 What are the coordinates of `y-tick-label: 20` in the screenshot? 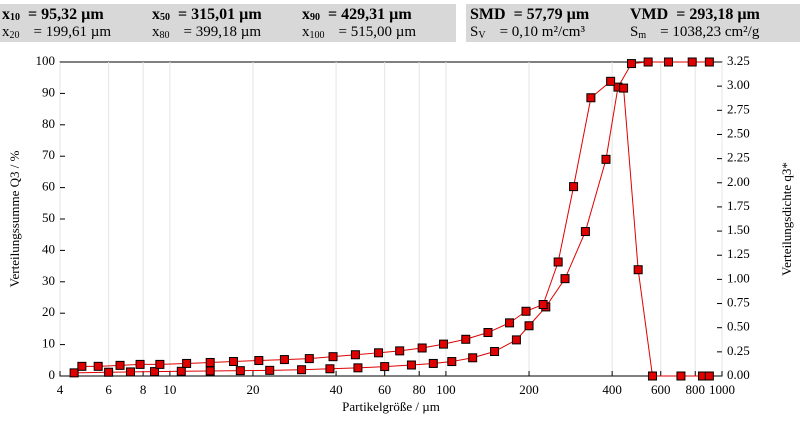 It's located at (48, 311).